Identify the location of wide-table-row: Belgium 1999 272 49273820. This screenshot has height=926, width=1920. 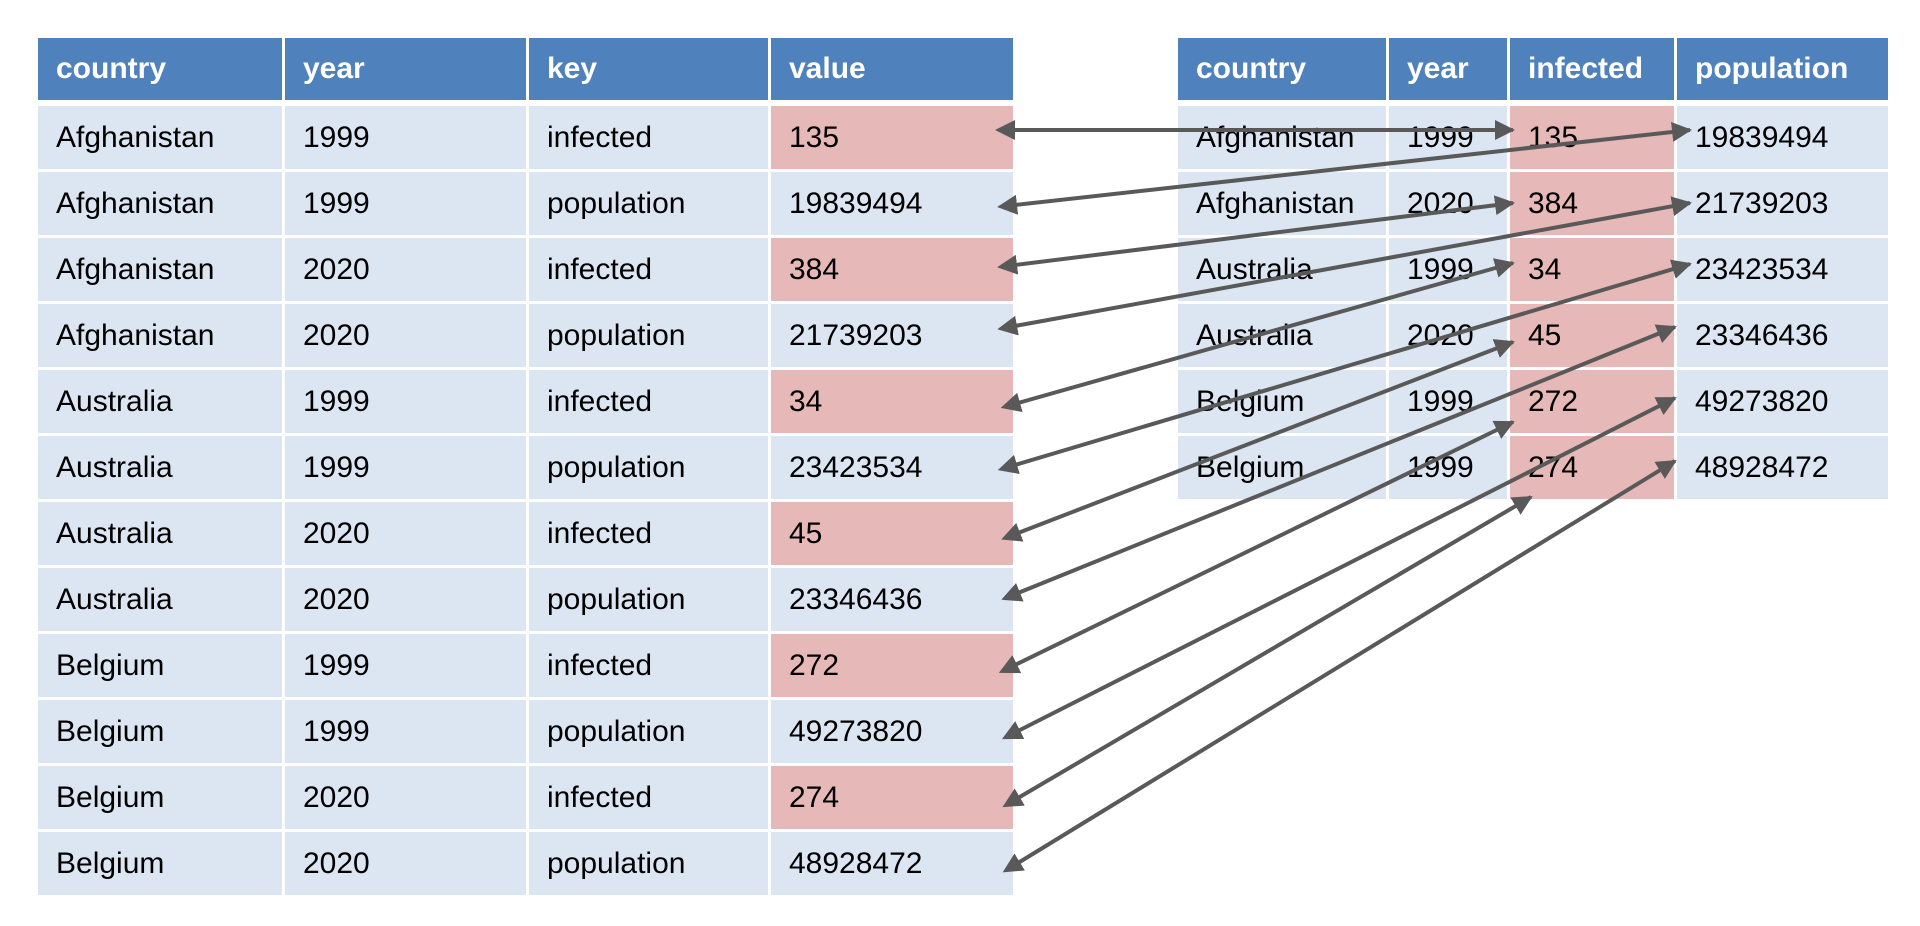
(1533, 403).